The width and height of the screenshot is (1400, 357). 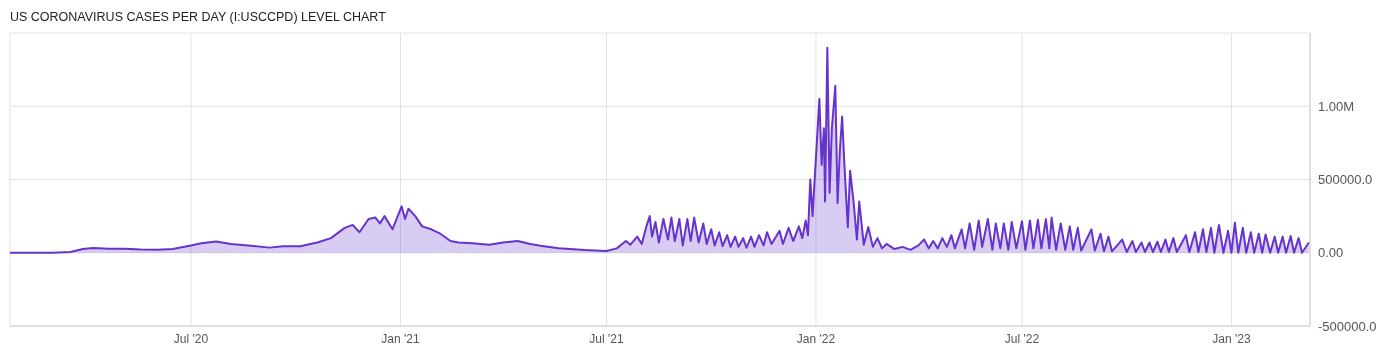 I want to click on x-tick-label: Jul '22, so click(x=1022, y=338).